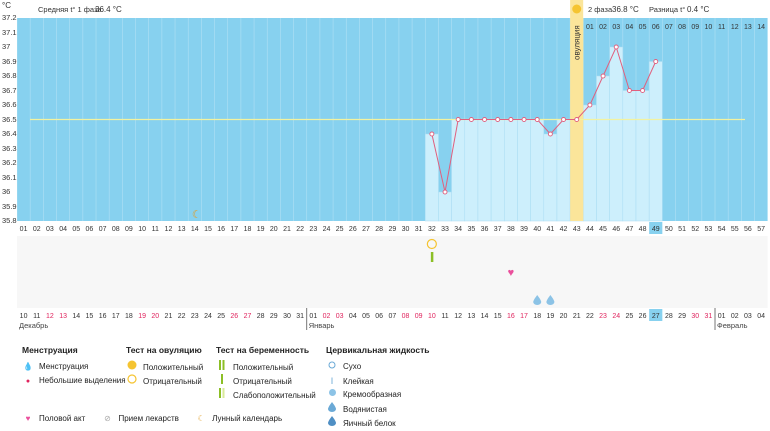 The image size is (770, 431). What do you see at coordinates (50, 229) in the screenshot?
I see `cycle-day-label: 03` at bounding box center [50, 229].